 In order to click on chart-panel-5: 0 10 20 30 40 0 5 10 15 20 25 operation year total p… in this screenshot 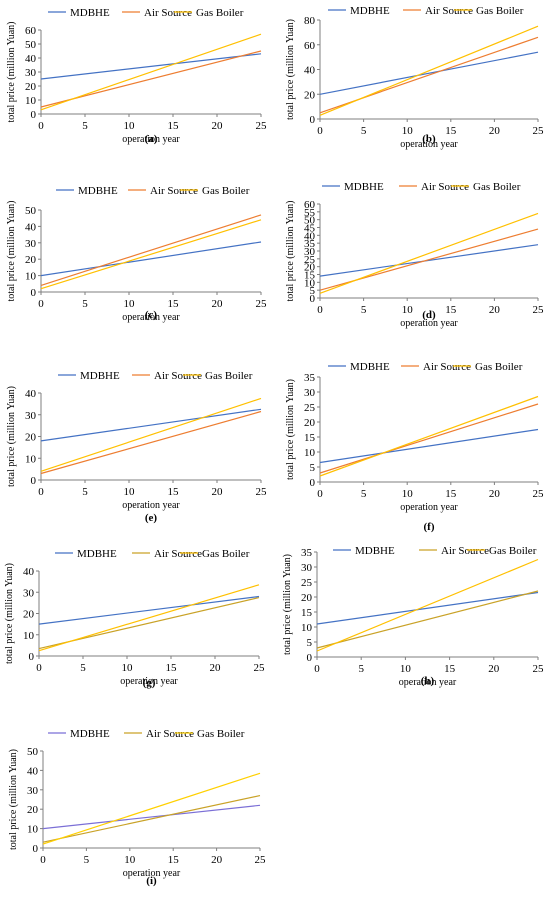, I will do `click(136, 447)`.